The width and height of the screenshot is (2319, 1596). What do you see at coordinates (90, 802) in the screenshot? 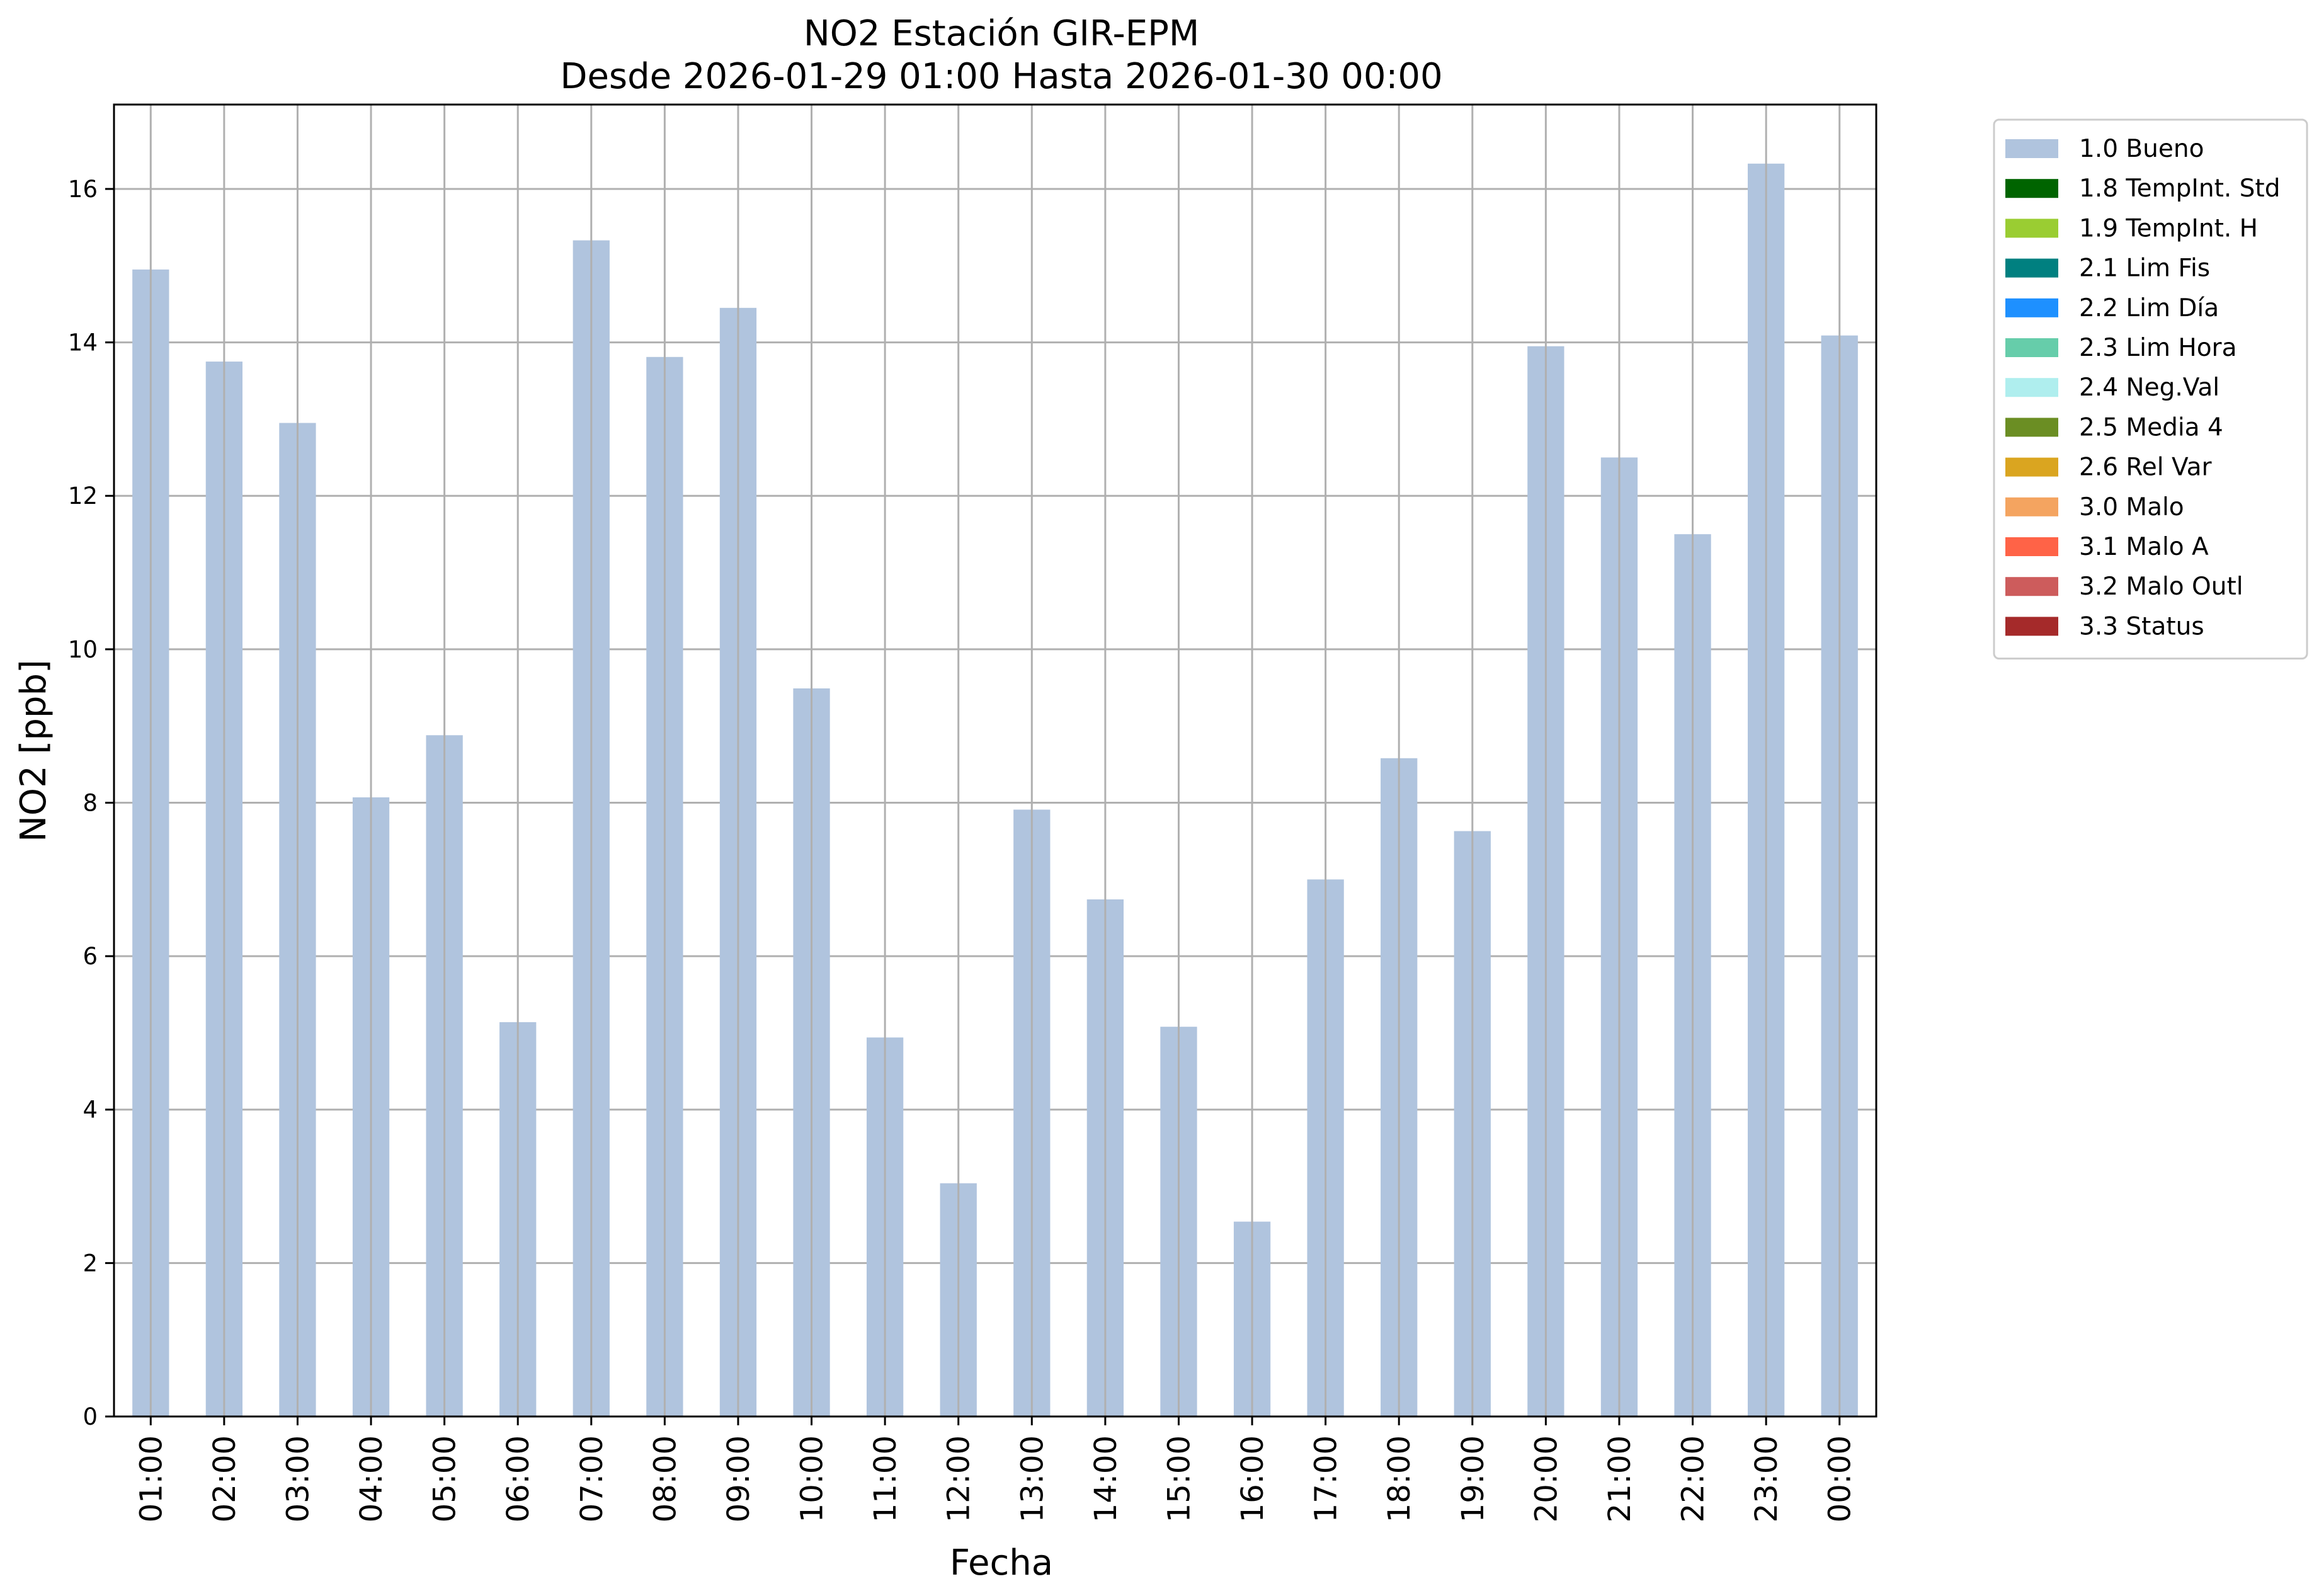
I see `y-tick-label: 8` at bounding box center [90, 802].